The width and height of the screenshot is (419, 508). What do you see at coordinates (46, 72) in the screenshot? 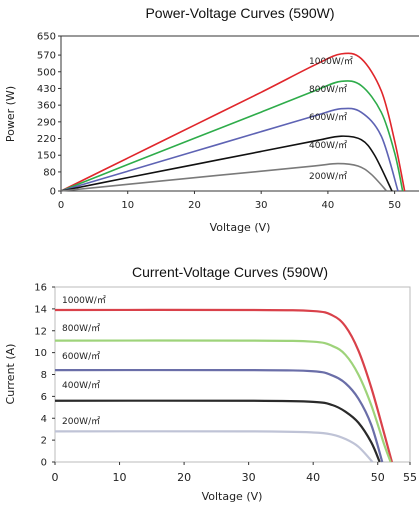
I see `y-tick-label: 500` at bounding box center [46, 72].